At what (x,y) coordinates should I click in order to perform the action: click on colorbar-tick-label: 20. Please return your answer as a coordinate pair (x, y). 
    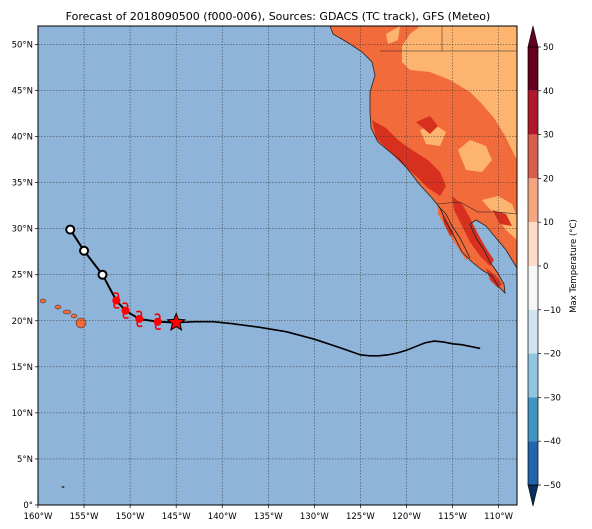
    Looking at the image, I should click on (548, 179).